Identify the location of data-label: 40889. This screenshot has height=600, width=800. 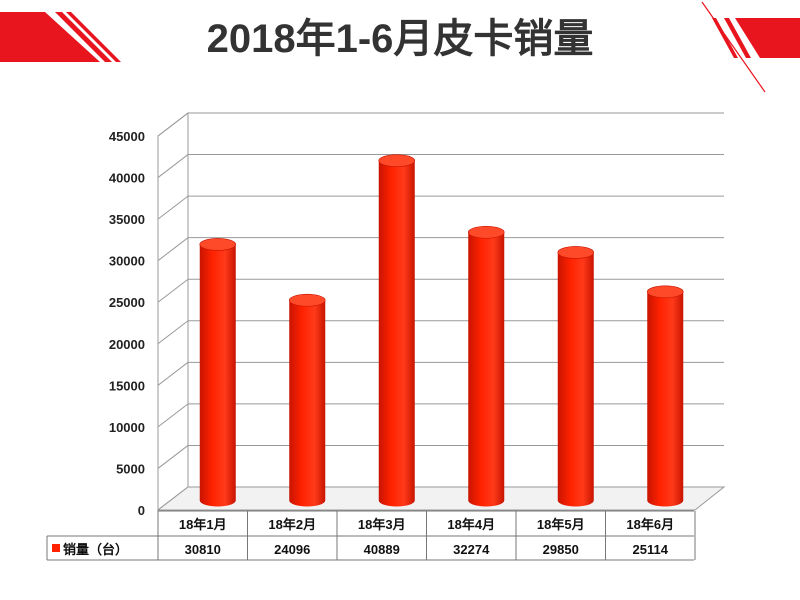
(382, 549).